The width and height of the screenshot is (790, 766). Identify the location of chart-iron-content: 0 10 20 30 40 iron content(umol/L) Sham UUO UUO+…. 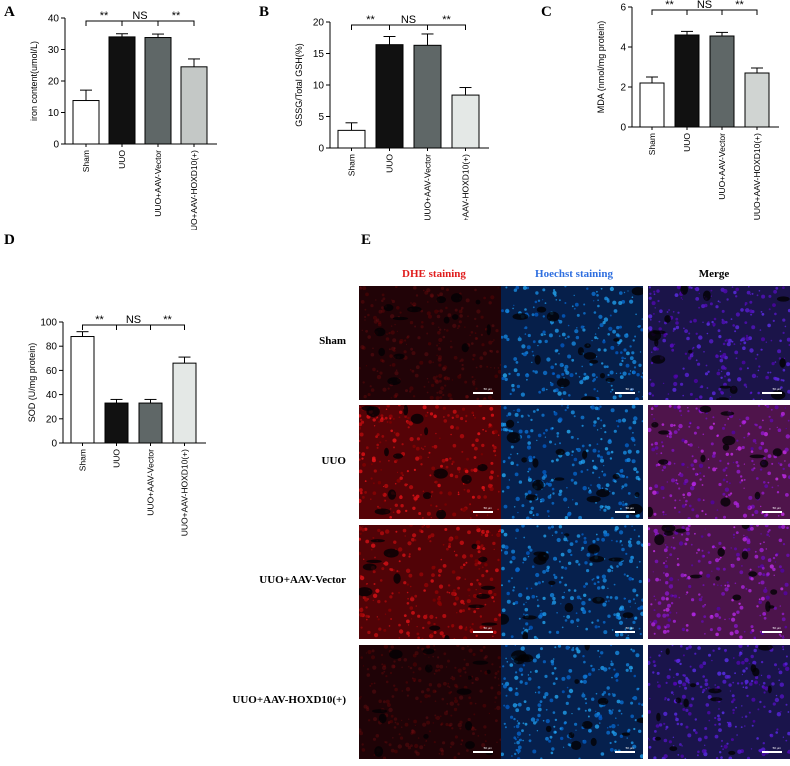
(123, 120).